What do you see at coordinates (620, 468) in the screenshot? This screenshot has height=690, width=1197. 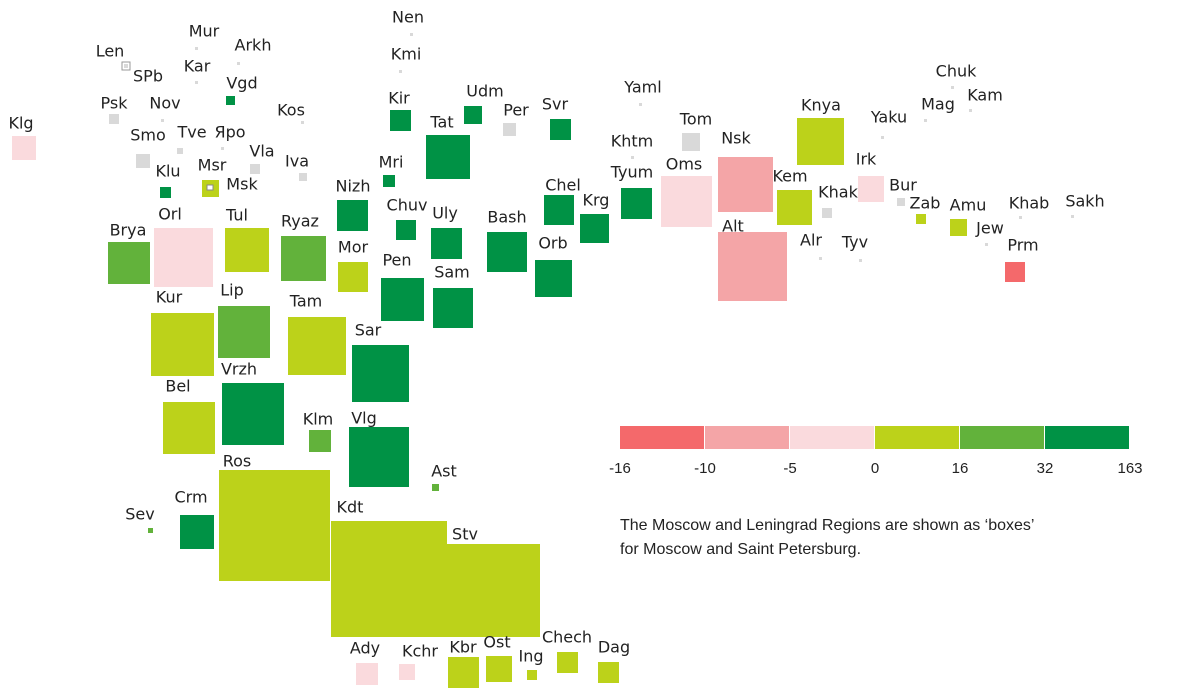 I see `legend-tick: -16` at bounding box center [620, 468].